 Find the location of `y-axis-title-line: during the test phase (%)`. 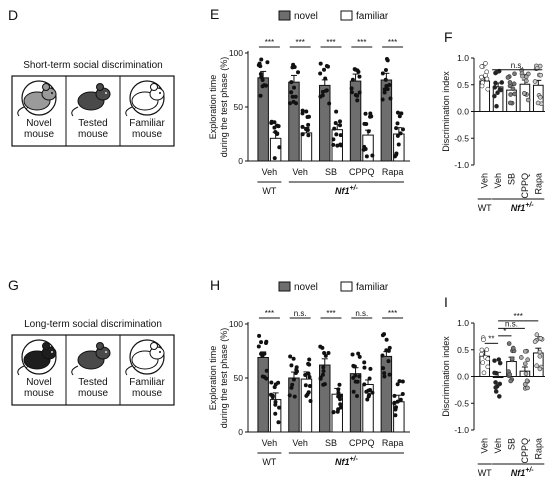

y-axis-title-line: during the test phase (%) is located at coordinates (224, 378).